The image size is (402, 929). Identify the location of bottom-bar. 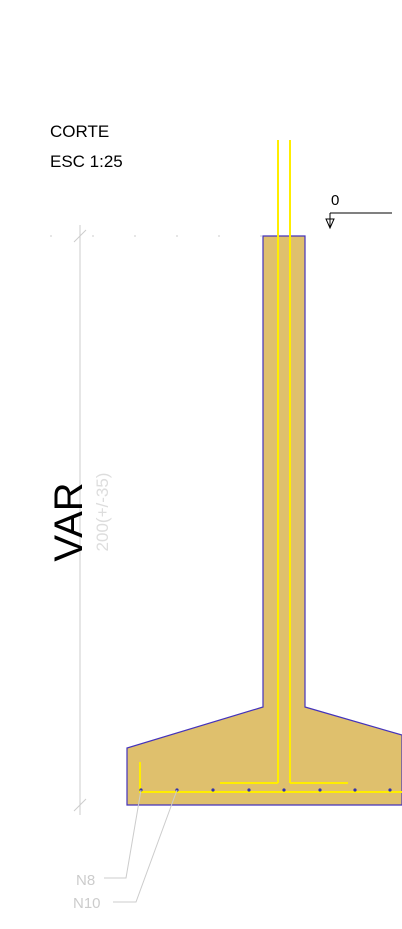
(270, 777).